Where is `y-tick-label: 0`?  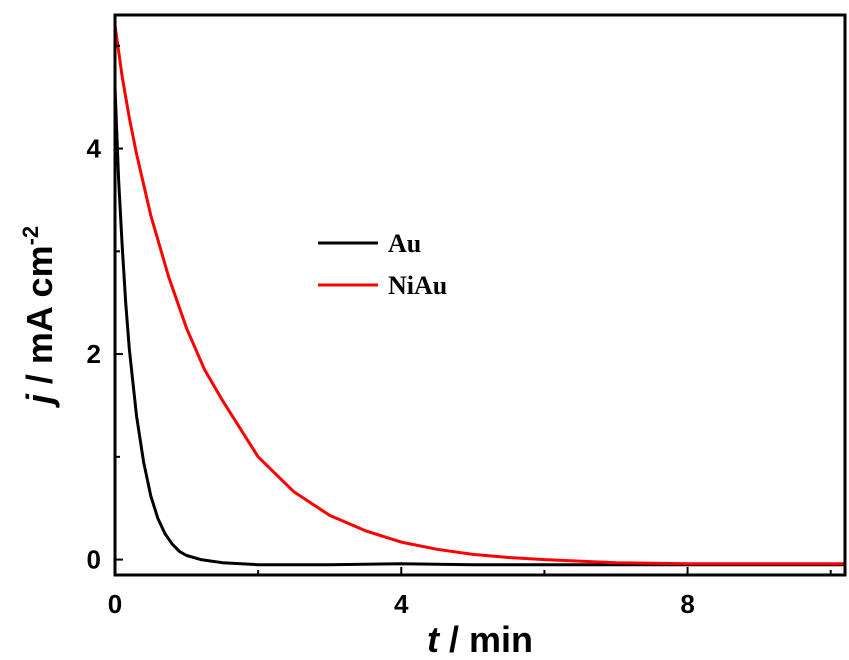 y-tick-label: 0 is located at coordinates (94, 560).